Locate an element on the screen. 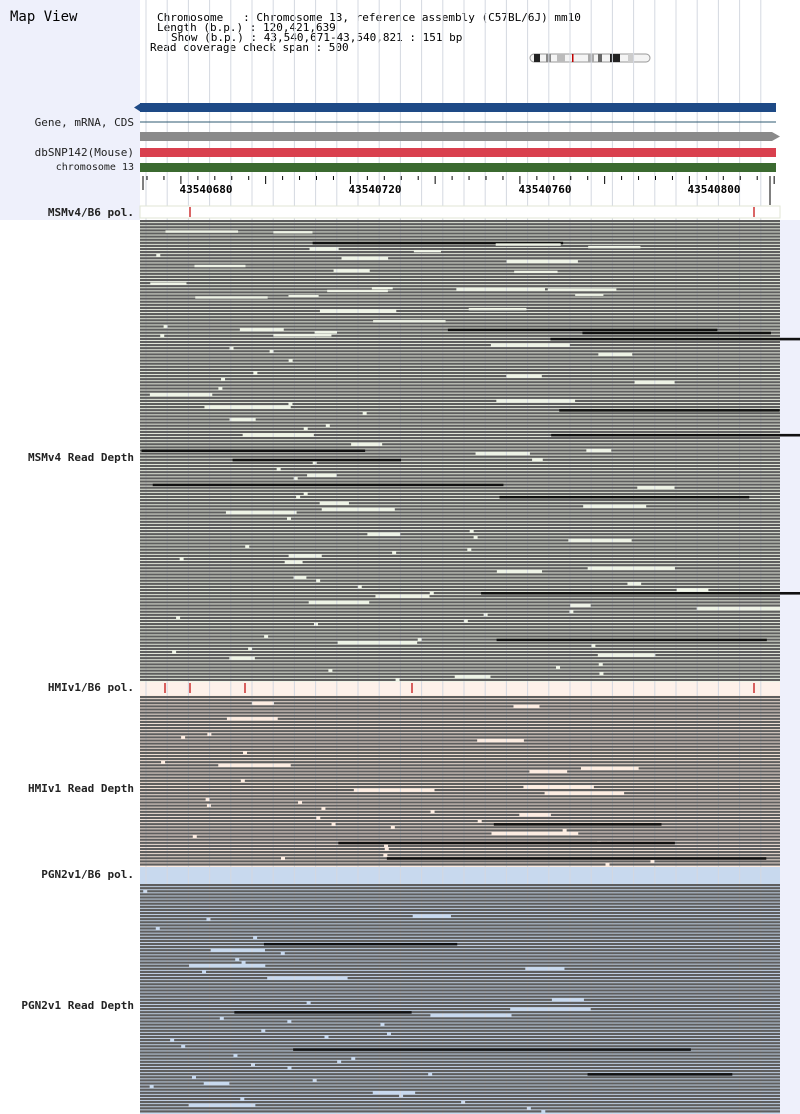 Image resolution: width=800 pixels, height=1114 pixels. ruler-tick-label: 43540720 is located at coordinates (375, 189).